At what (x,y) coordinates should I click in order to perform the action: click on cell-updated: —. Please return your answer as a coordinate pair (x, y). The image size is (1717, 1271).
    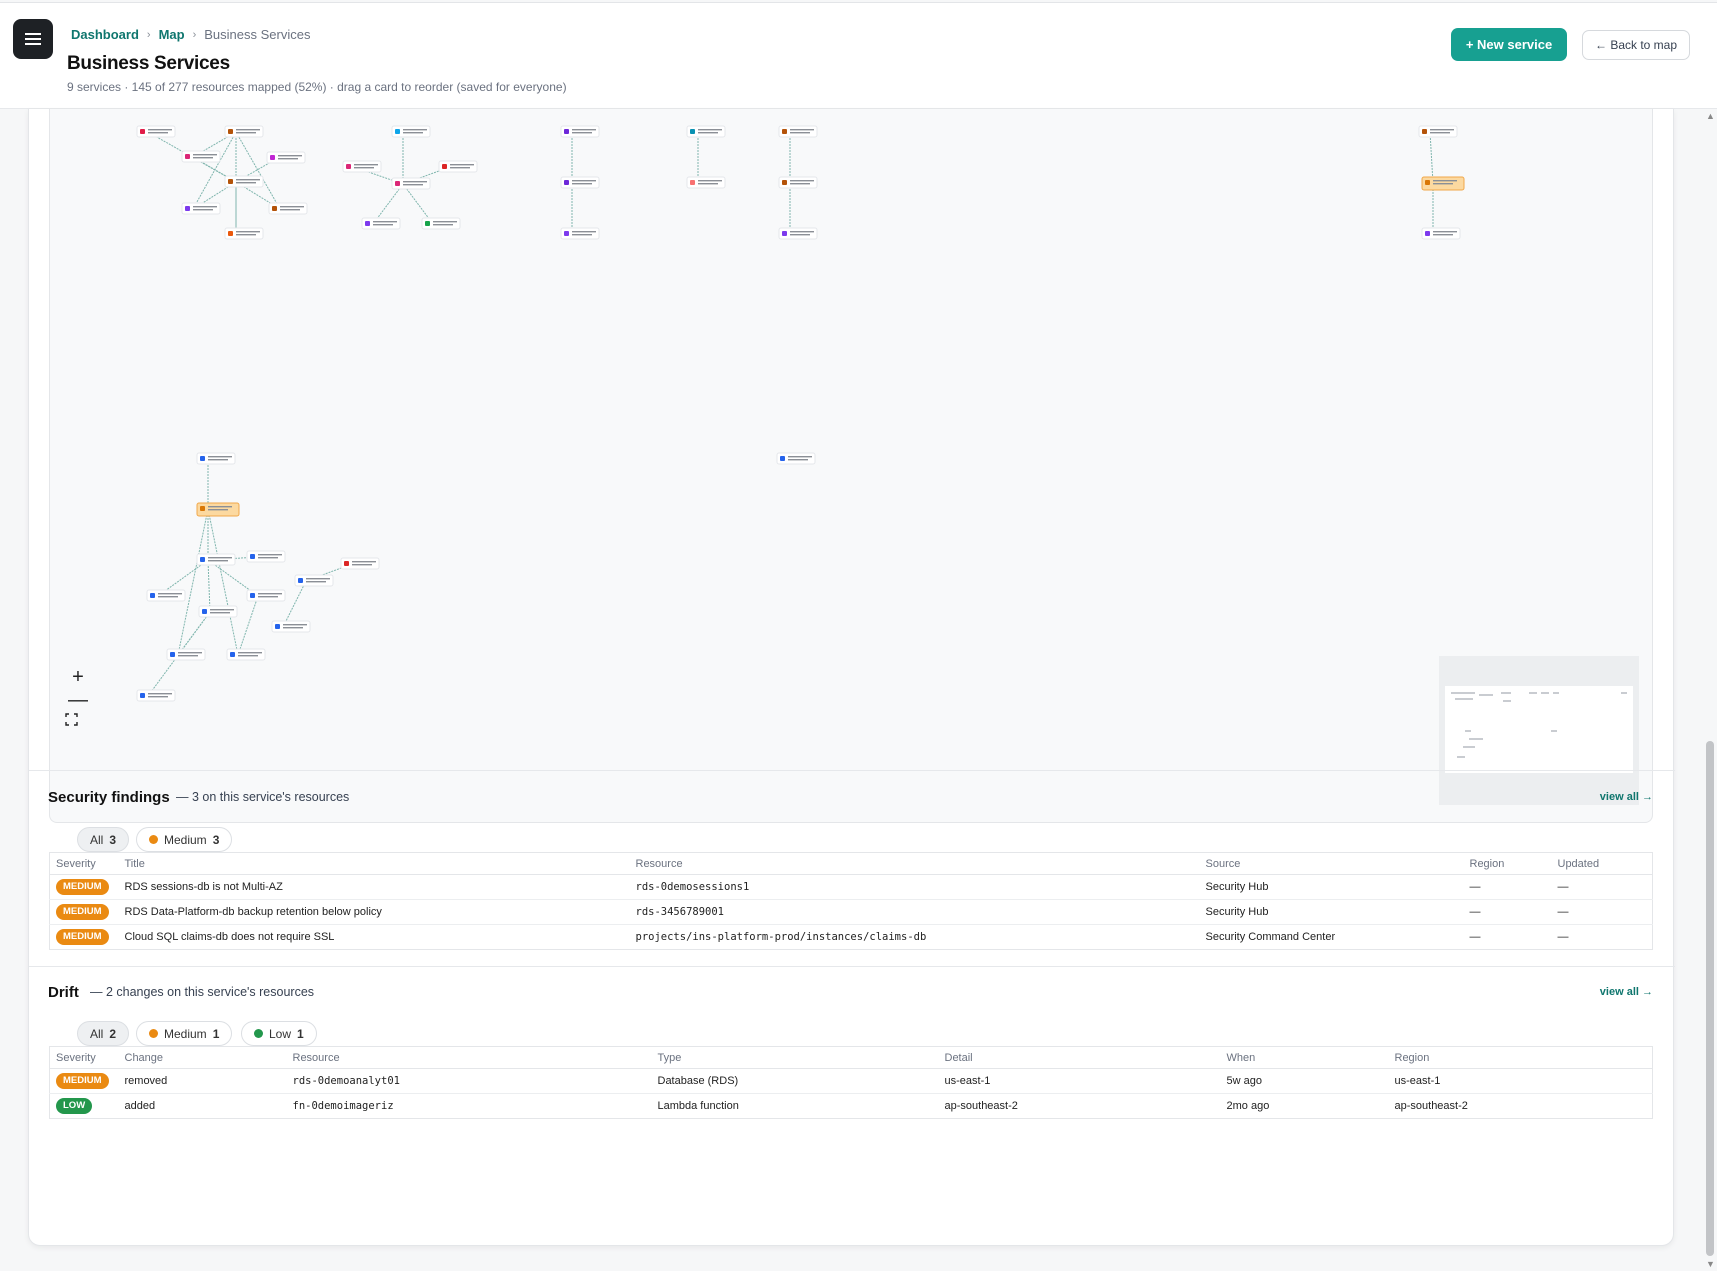
    Looking at the image, I should click on (1602, 887).